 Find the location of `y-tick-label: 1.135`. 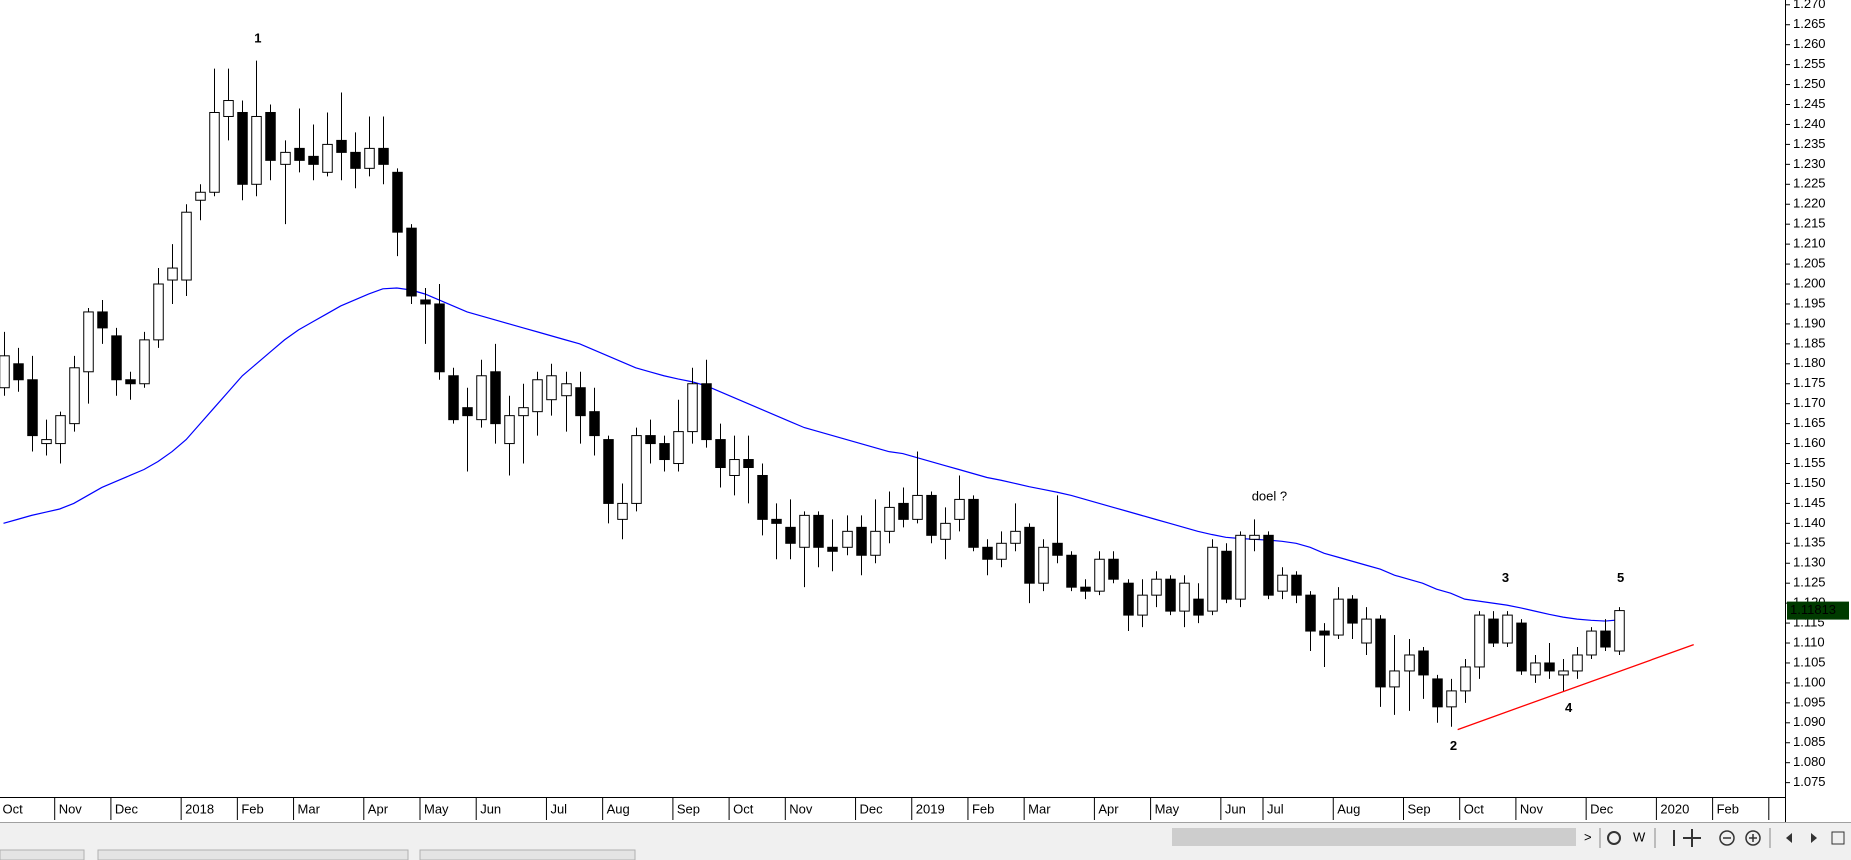

y-tick-label: 1.135 is located at coordinates (1809, 542).